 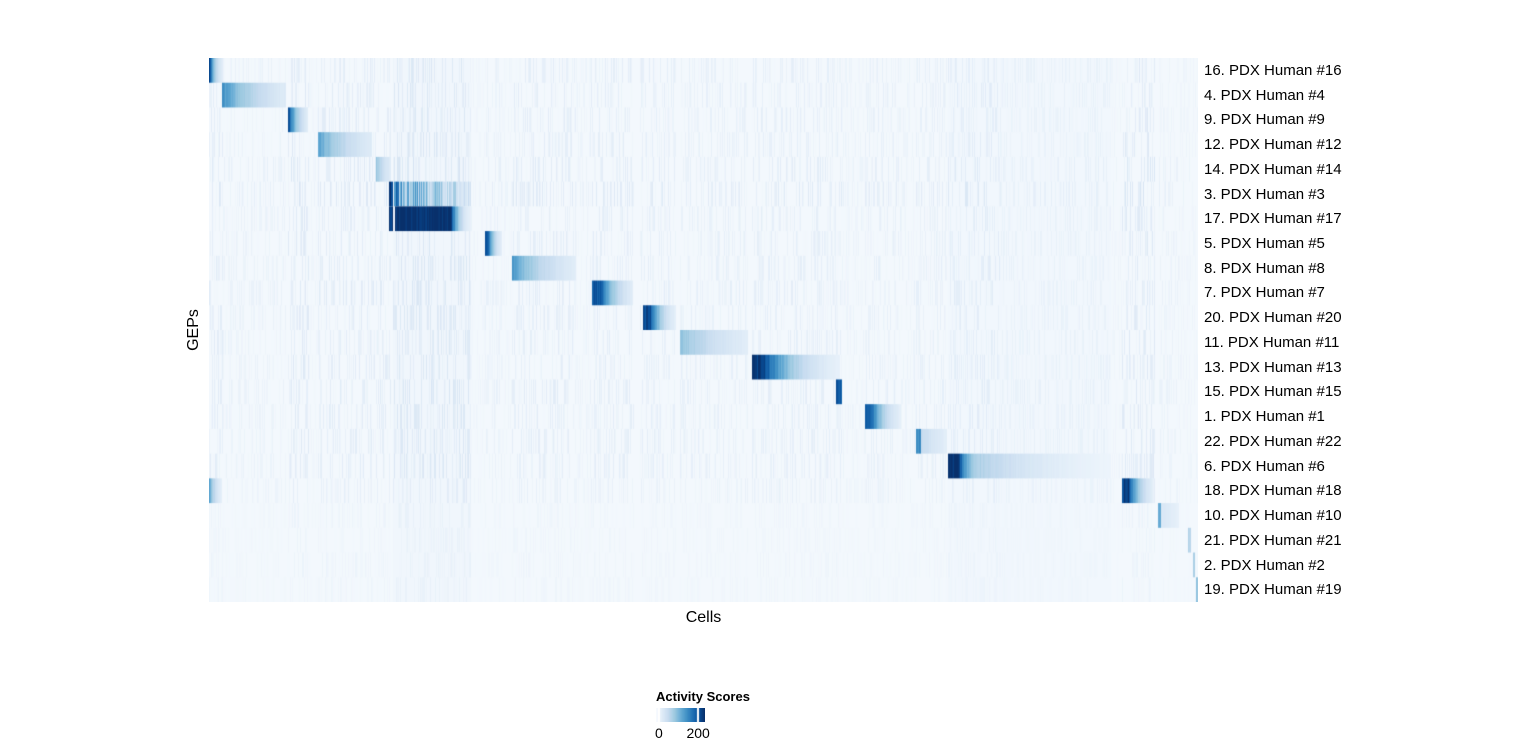 What do you see at coordinates (1273, 392) in the screenshot?
I see `row-label: 15. PDX Human #15` at bounding box center [1273, 392].